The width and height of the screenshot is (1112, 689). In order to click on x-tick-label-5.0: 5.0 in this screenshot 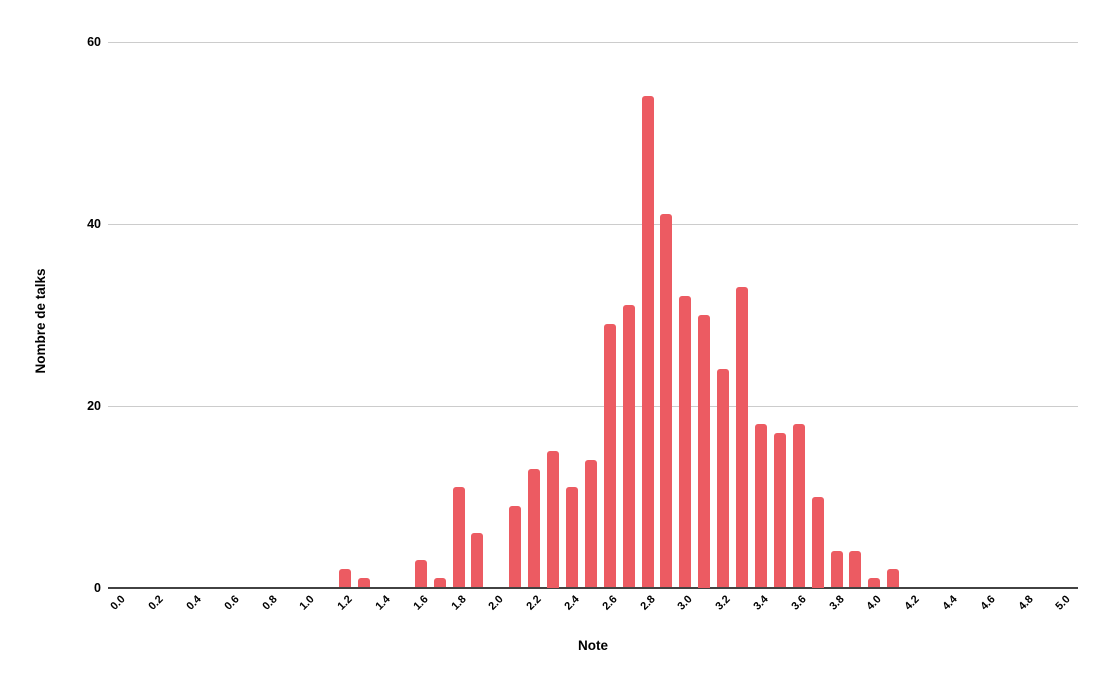, I will do `click(1063, 603)`.